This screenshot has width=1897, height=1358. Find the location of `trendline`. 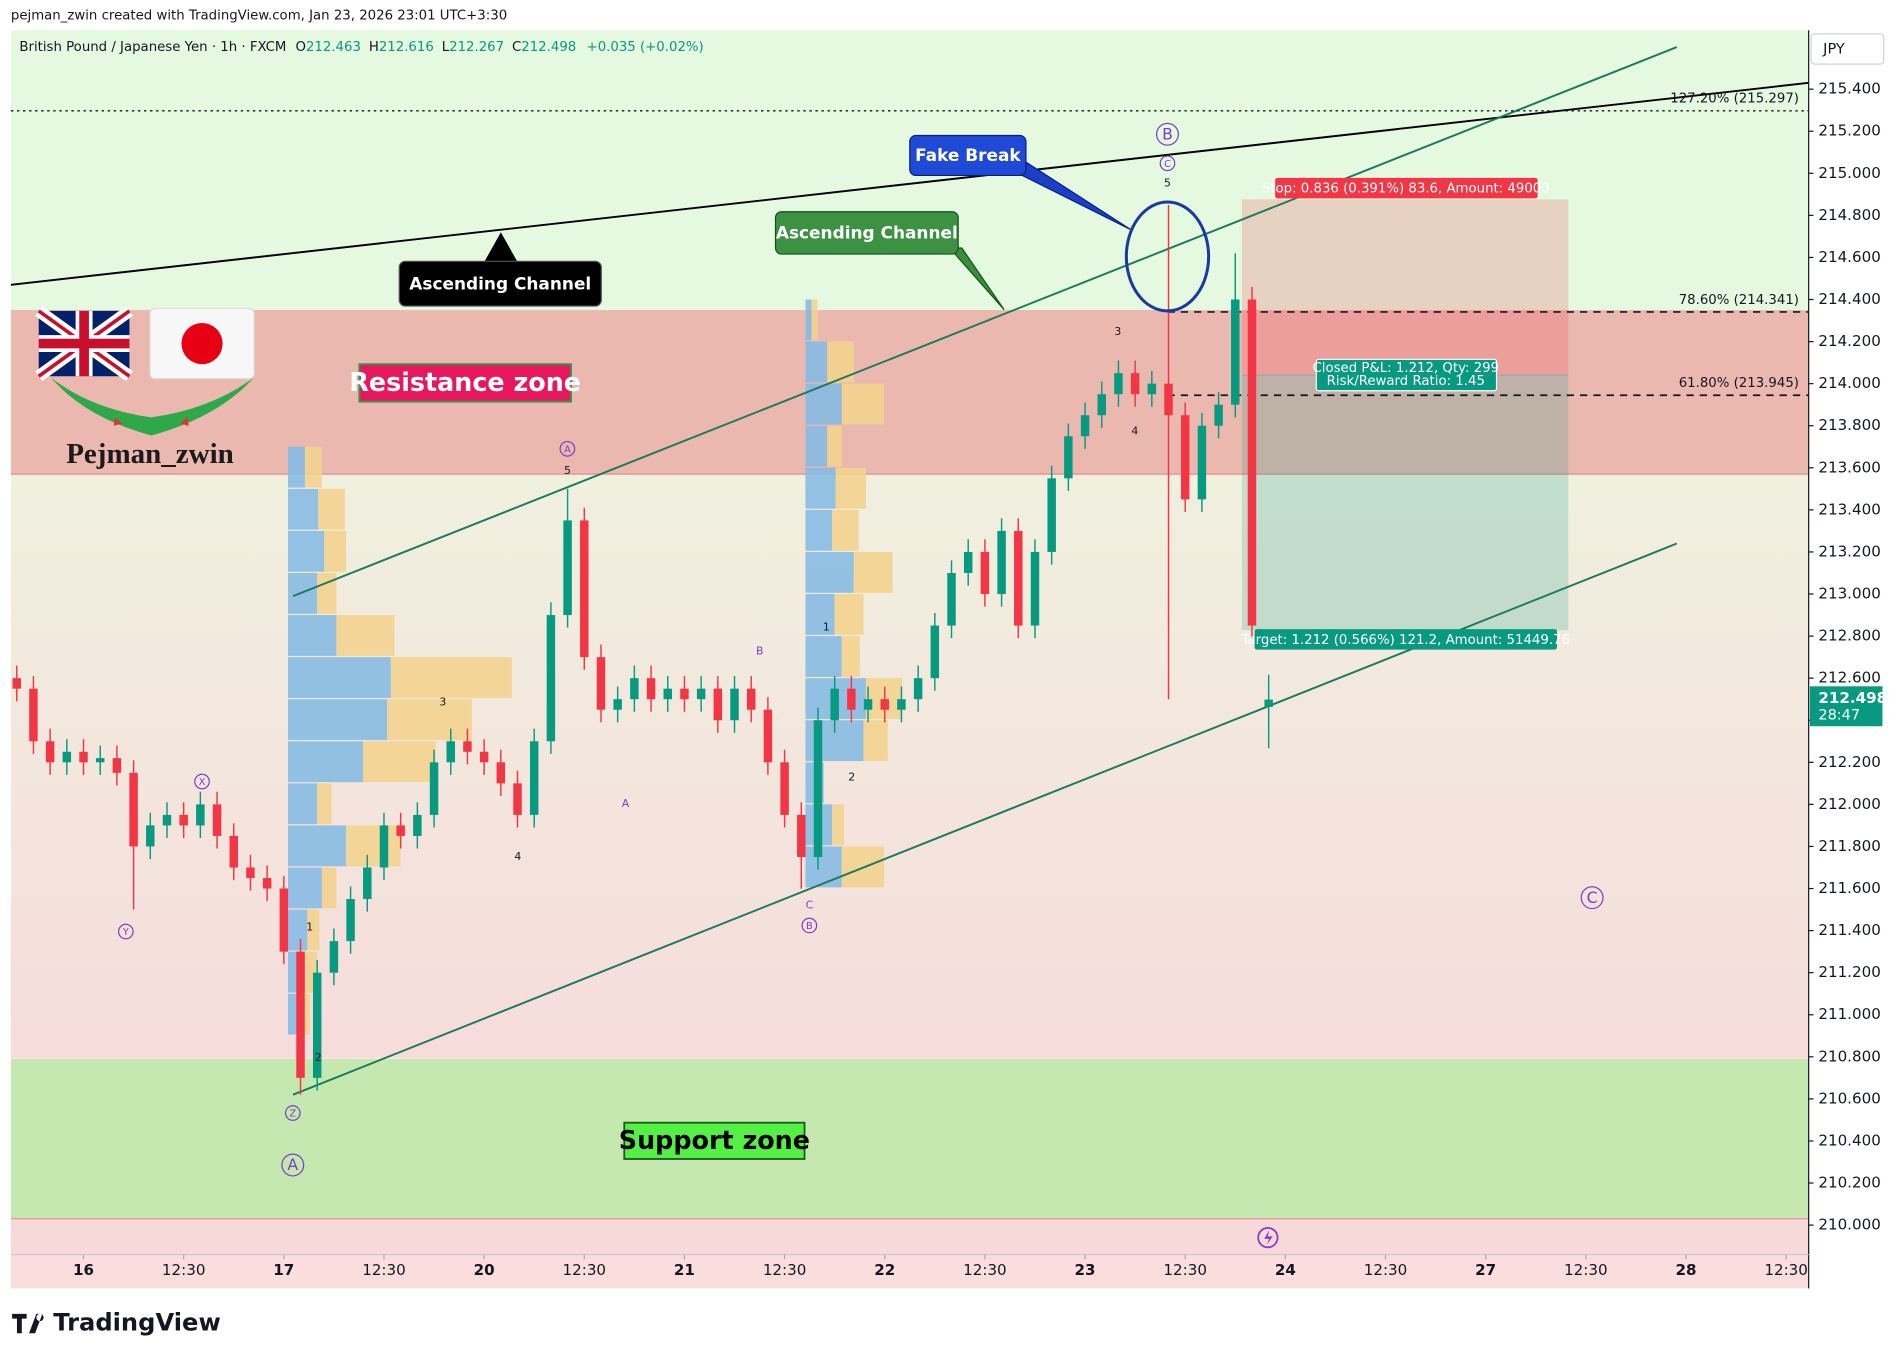

trendline is located at coordinates (909, 183).